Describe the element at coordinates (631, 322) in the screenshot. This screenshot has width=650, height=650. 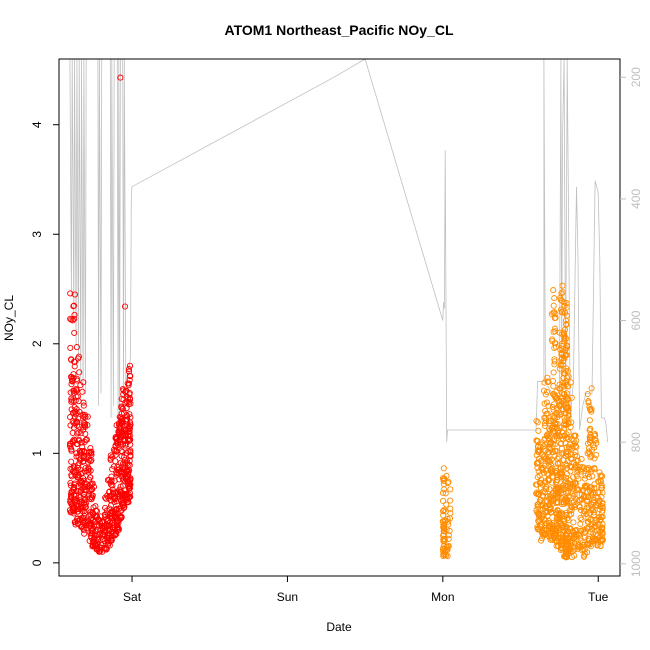
I see `pressure-axis: 200 400 600 800 1000` at that location.